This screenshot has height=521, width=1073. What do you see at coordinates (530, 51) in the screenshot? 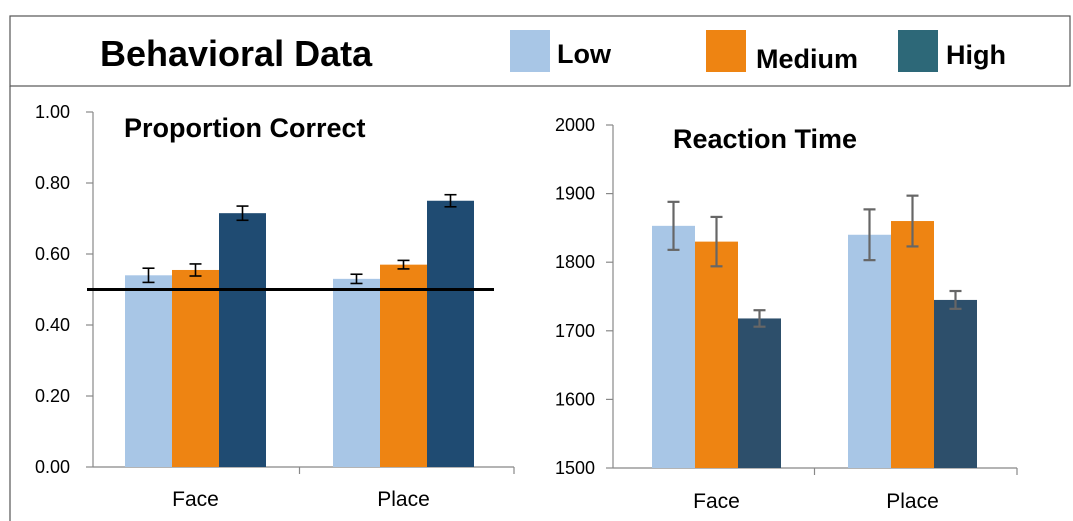
I see `legend-swatch-low` at bounding box center [530, 51].